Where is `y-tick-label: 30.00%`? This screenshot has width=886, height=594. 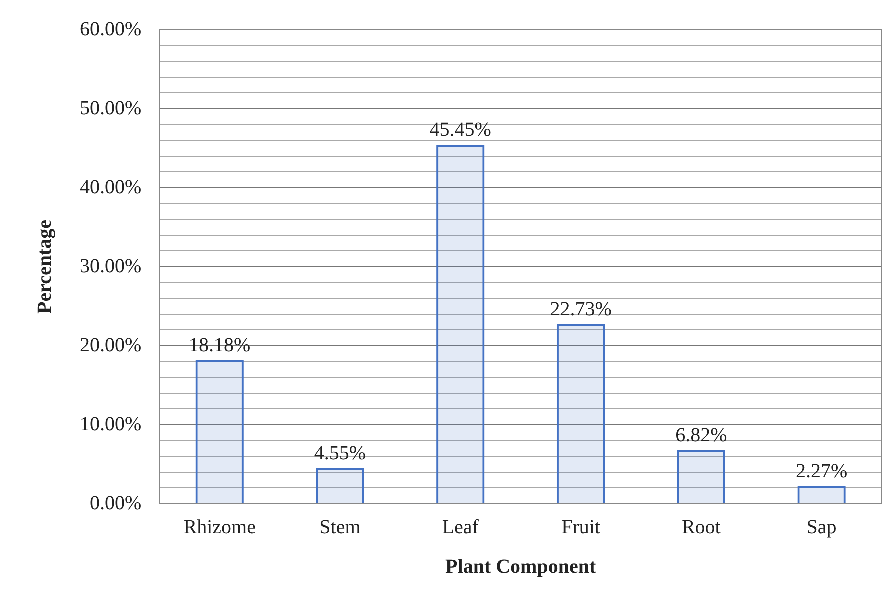
y-tick-label: 30.00% is located at coordinates (111, 266).